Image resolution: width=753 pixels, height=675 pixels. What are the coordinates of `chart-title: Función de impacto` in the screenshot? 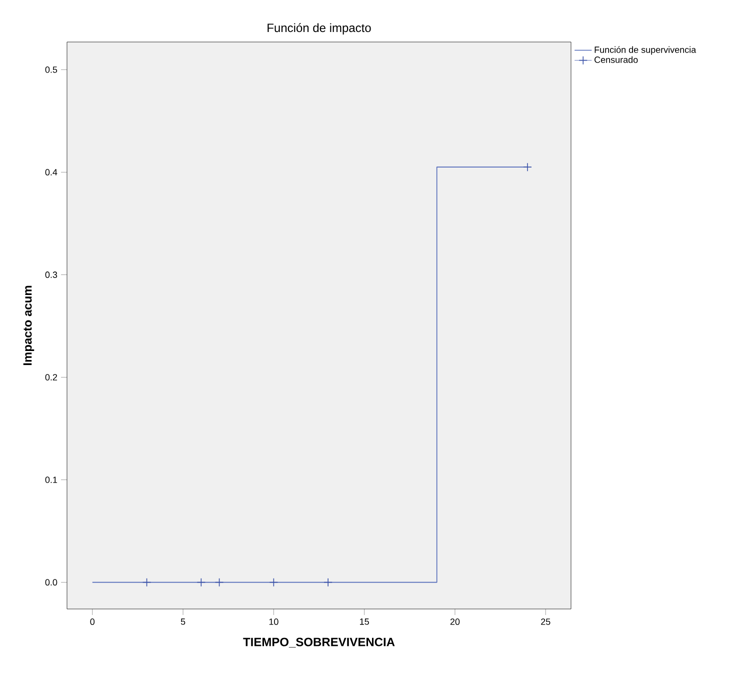 It's located at (319, 28).